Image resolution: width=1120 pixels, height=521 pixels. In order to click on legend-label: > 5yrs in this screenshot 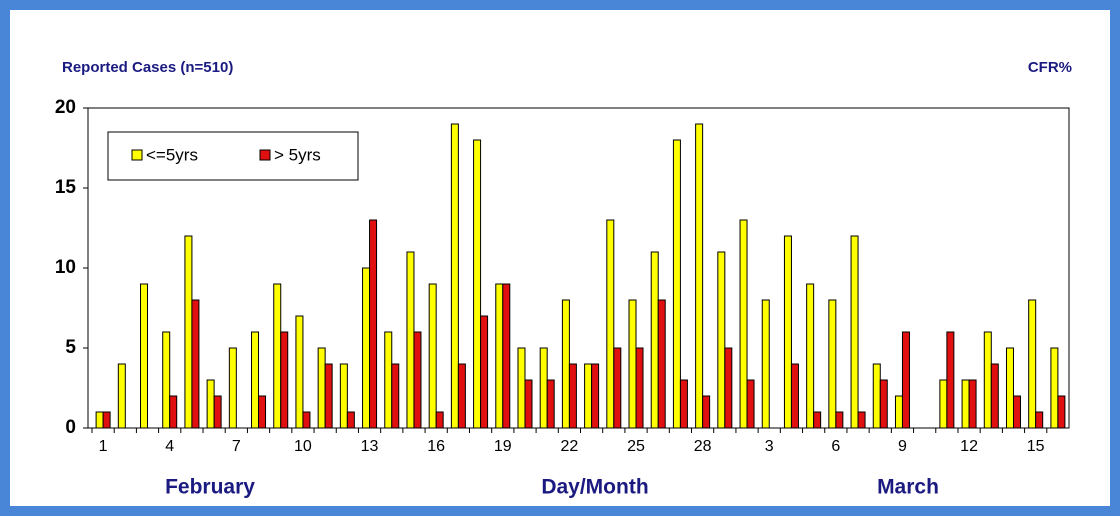, I will do `click(297, 154)`.